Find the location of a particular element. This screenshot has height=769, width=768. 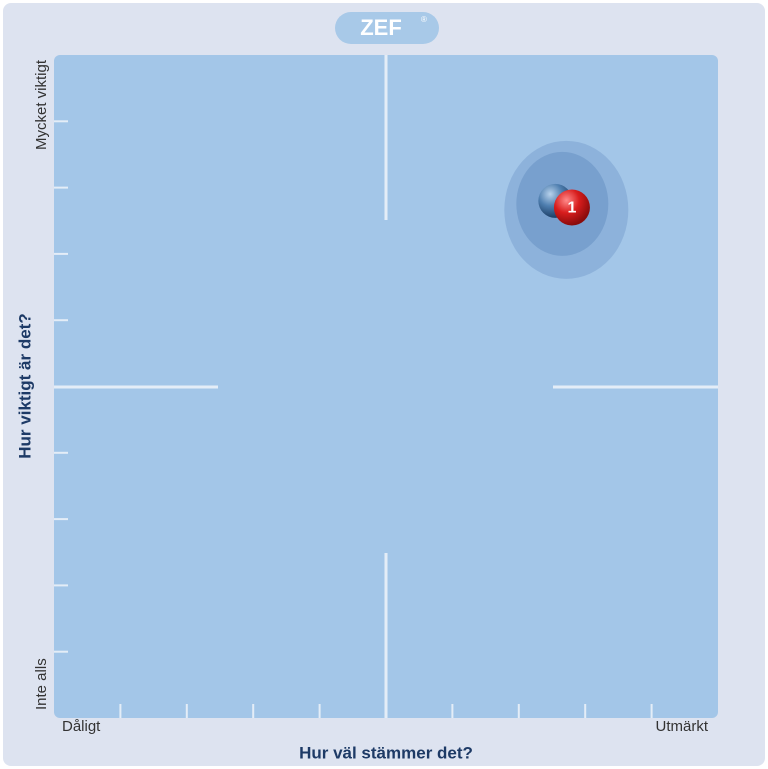

x-axis-label: Hur väl stämmer det? is located at coordinates (386, 752).